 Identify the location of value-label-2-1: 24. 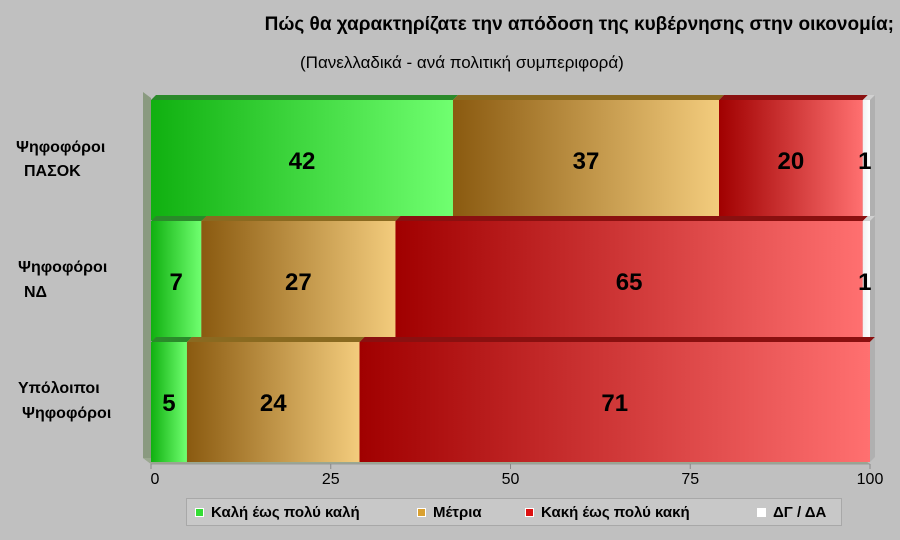
(273, 403).